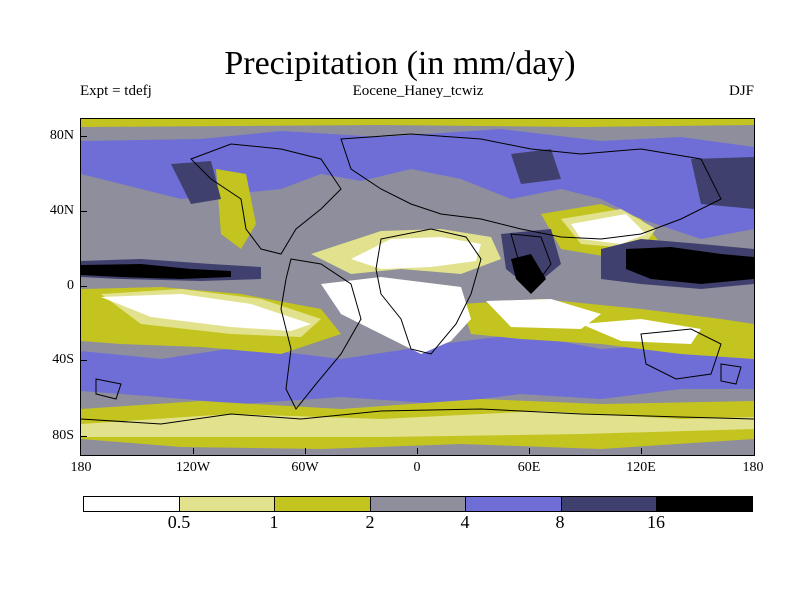 This screenshot has width=800, height=600. What do you see at coordinates (305, 467) in the screenshot?
I see `x-tick-label-60w: 60W` at bounding box center [305, 467].